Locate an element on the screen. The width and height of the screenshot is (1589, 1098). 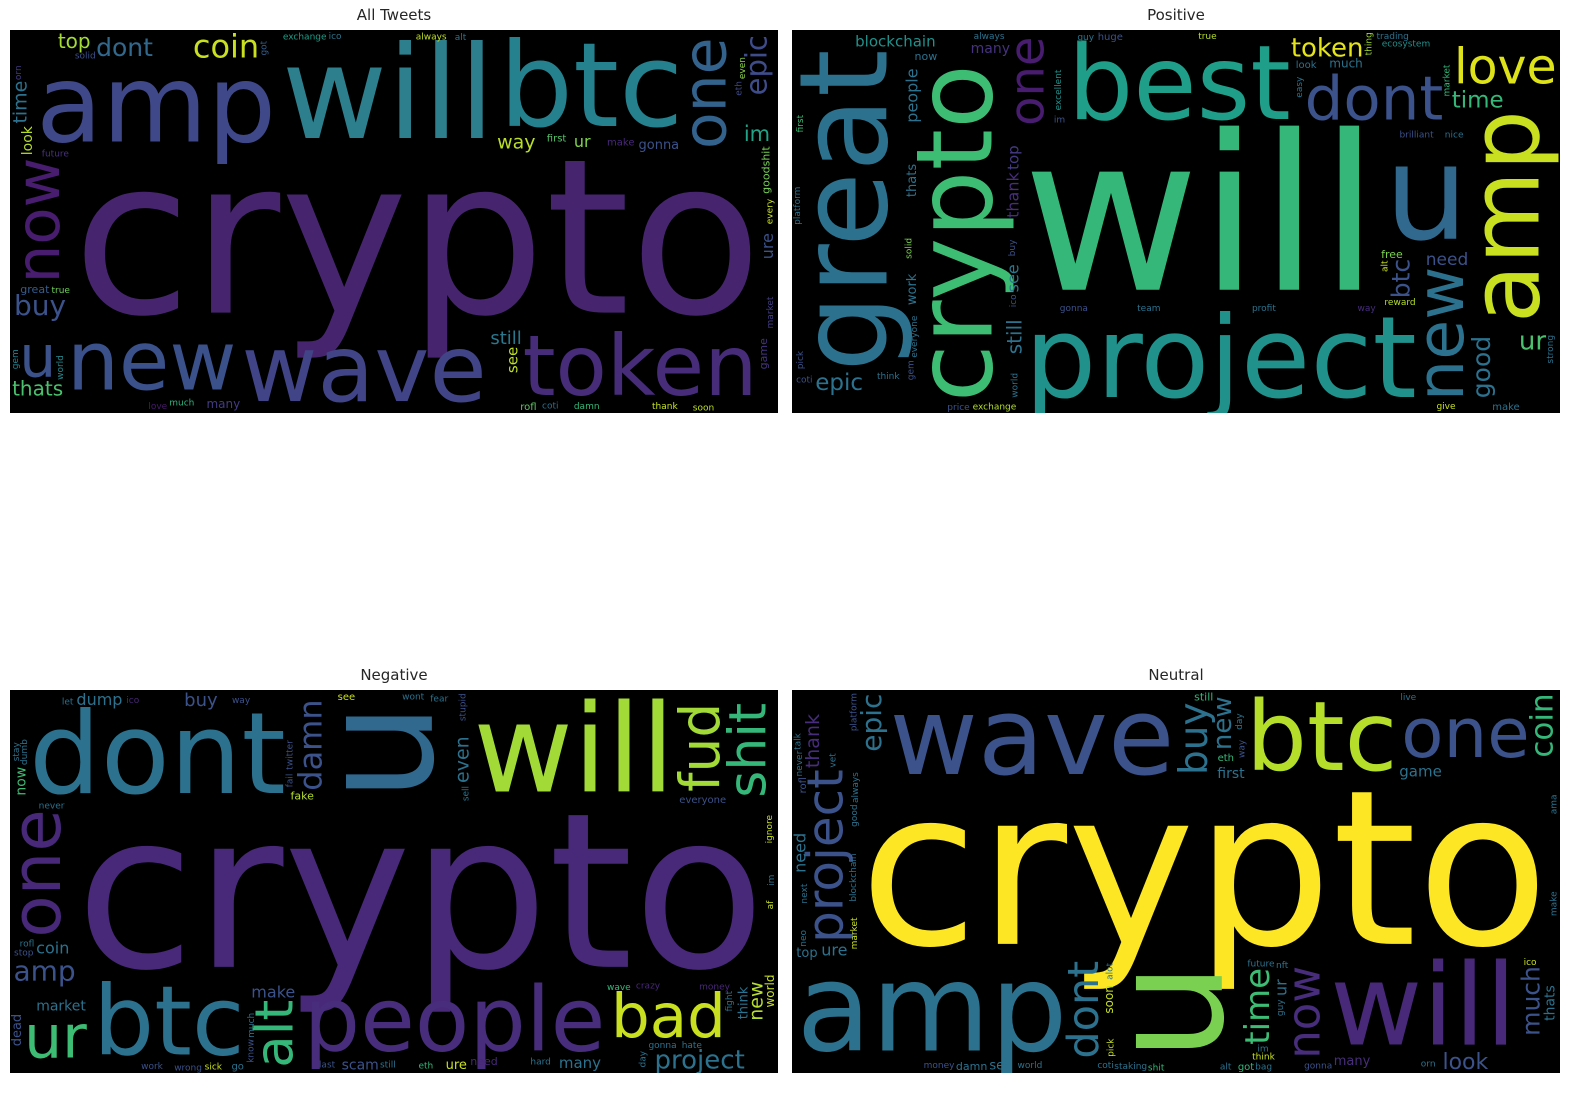
cloud-word: alot is located at coordinates (1110, 971).